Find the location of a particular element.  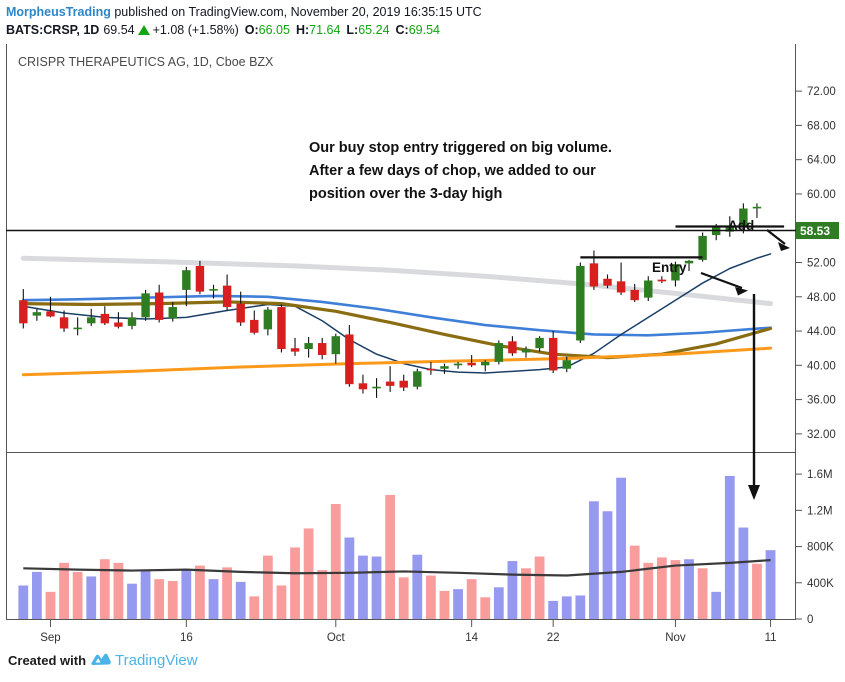

publisher-name: MorpheusTrading is located at coordinates (58, 12).